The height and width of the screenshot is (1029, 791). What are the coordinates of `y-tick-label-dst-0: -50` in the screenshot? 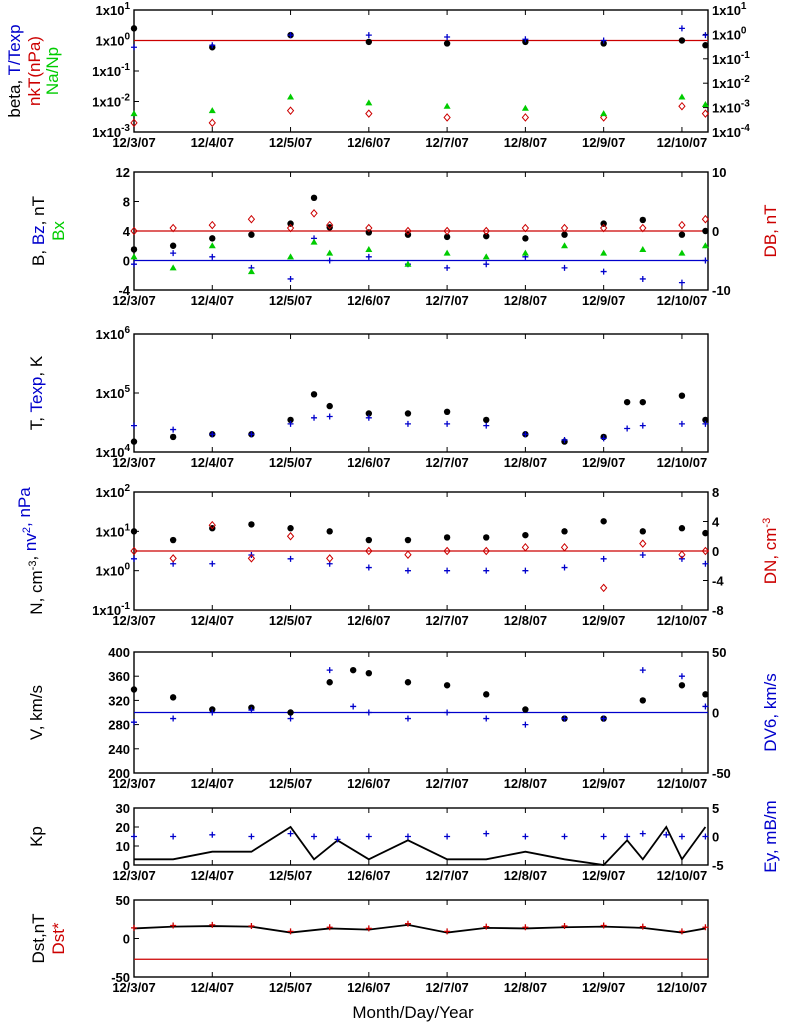 It's located at (120, 977).